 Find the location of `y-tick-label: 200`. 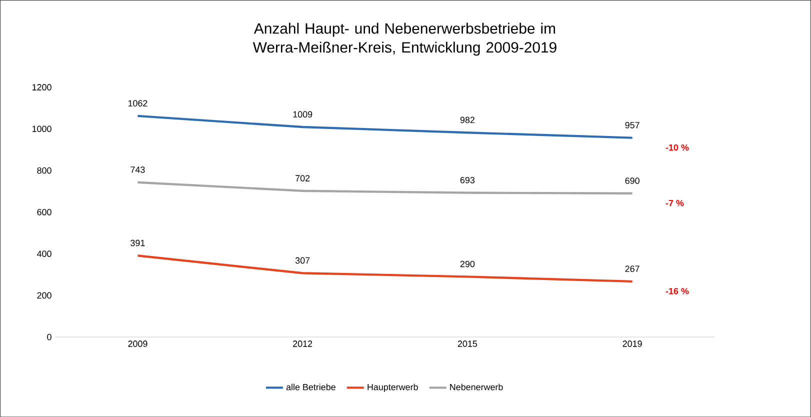

y-tick-label: 200 is located at coordinates (44, 295).